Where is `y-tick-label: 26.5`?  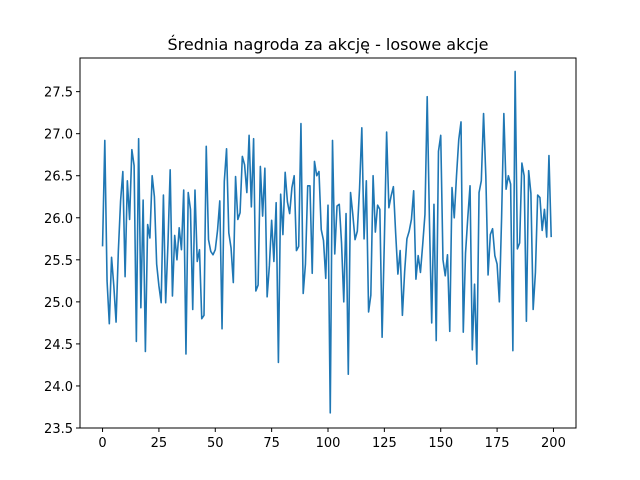 y-tick-label: 26.5 is located at coordinates (58, 177).